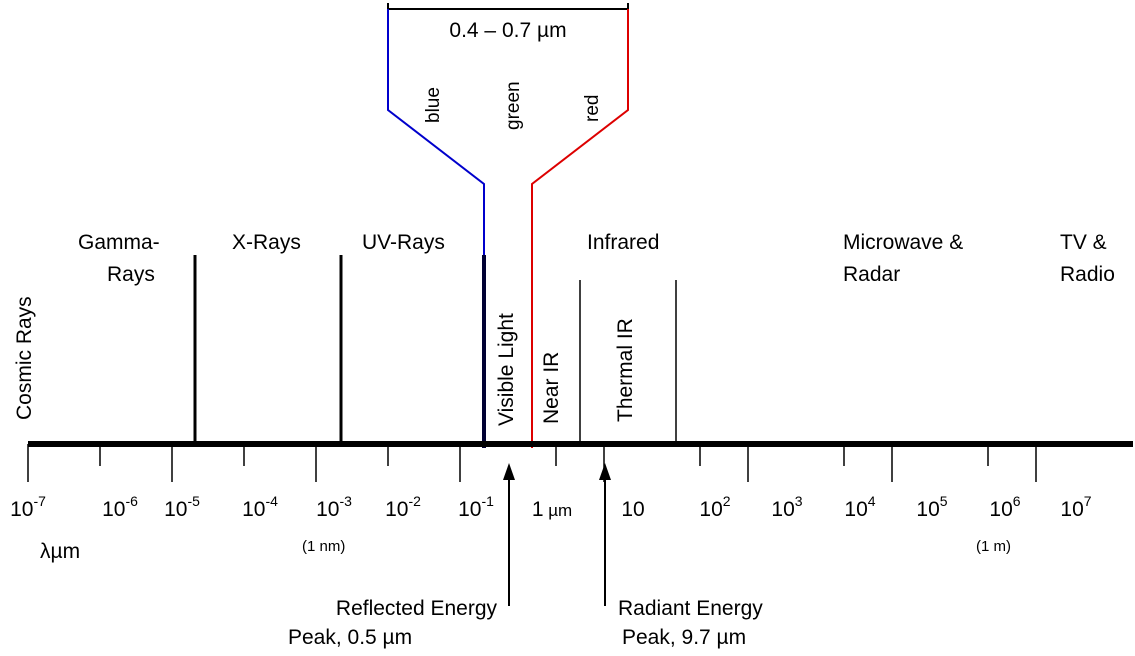 The image size is (1135, 656). Describe the element at coordinates (401, 556) in the screenshot. I see `reflected-energy-peak: Reflected Energy Peak, 0.5 µm` at that location.